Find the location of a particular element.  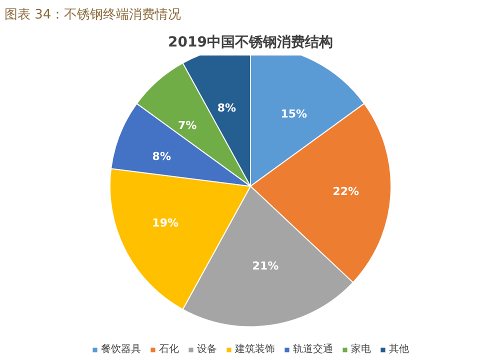

legend-label: 家电 is located at coordinates (361, 349).